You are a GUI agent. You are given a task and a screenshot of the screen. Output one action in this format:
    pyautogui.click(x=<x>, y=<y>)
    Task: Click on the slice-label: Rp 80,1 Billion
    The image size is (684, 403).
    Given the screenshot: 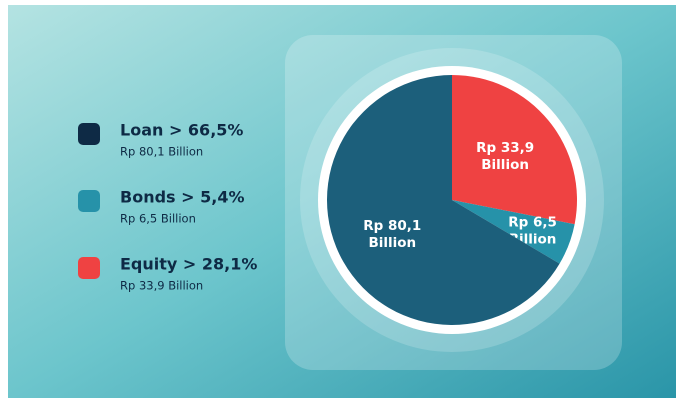 What is the action you would take?
    pyautogui.click(x=392, y=234)
    